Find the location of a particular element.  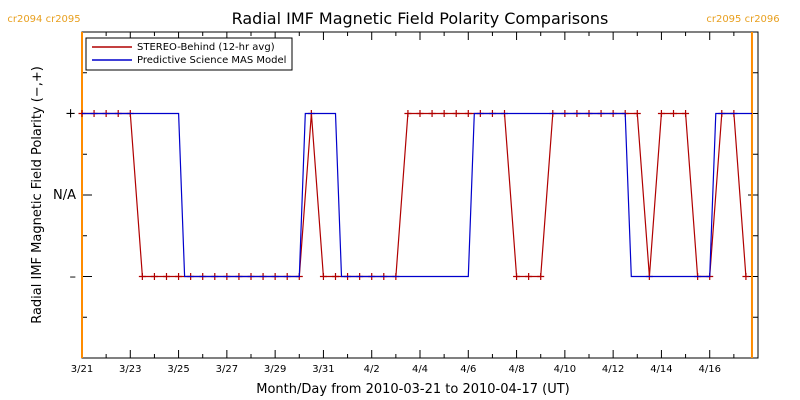

x-tick-label: 4/16 is located at coordinates (709, 369).